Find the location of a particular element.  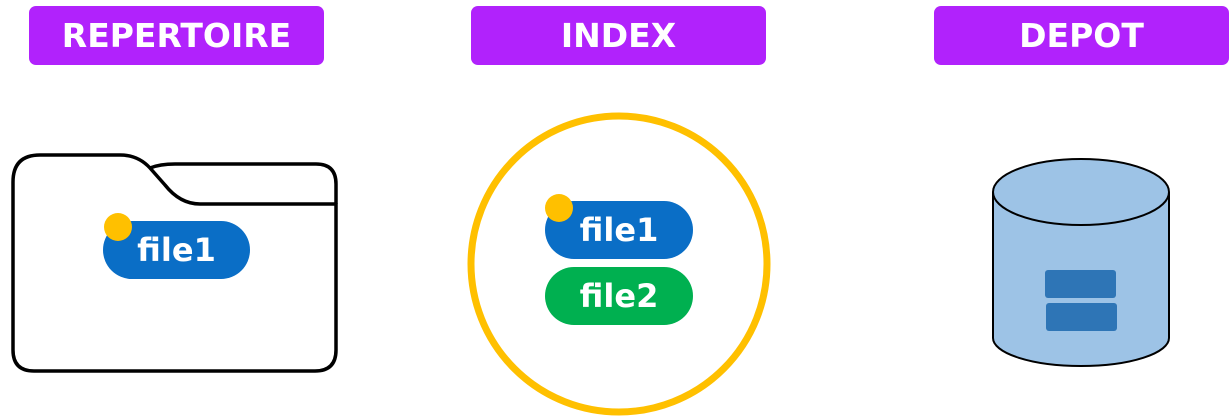

database-block-bottom is located at coordinates (1081, 317).